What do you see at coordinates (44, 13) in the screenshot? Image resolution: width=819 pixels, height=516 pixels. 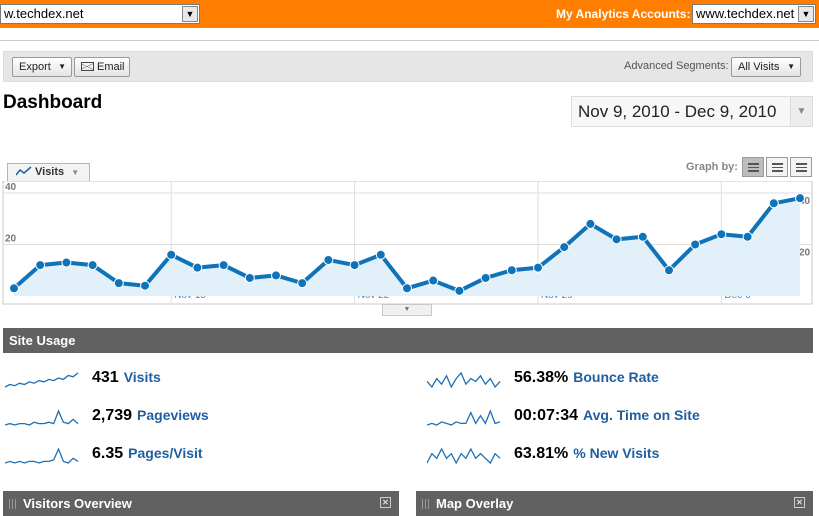 I see `profile-select-value: w.techdex.net` at bounding box center [44, 13].